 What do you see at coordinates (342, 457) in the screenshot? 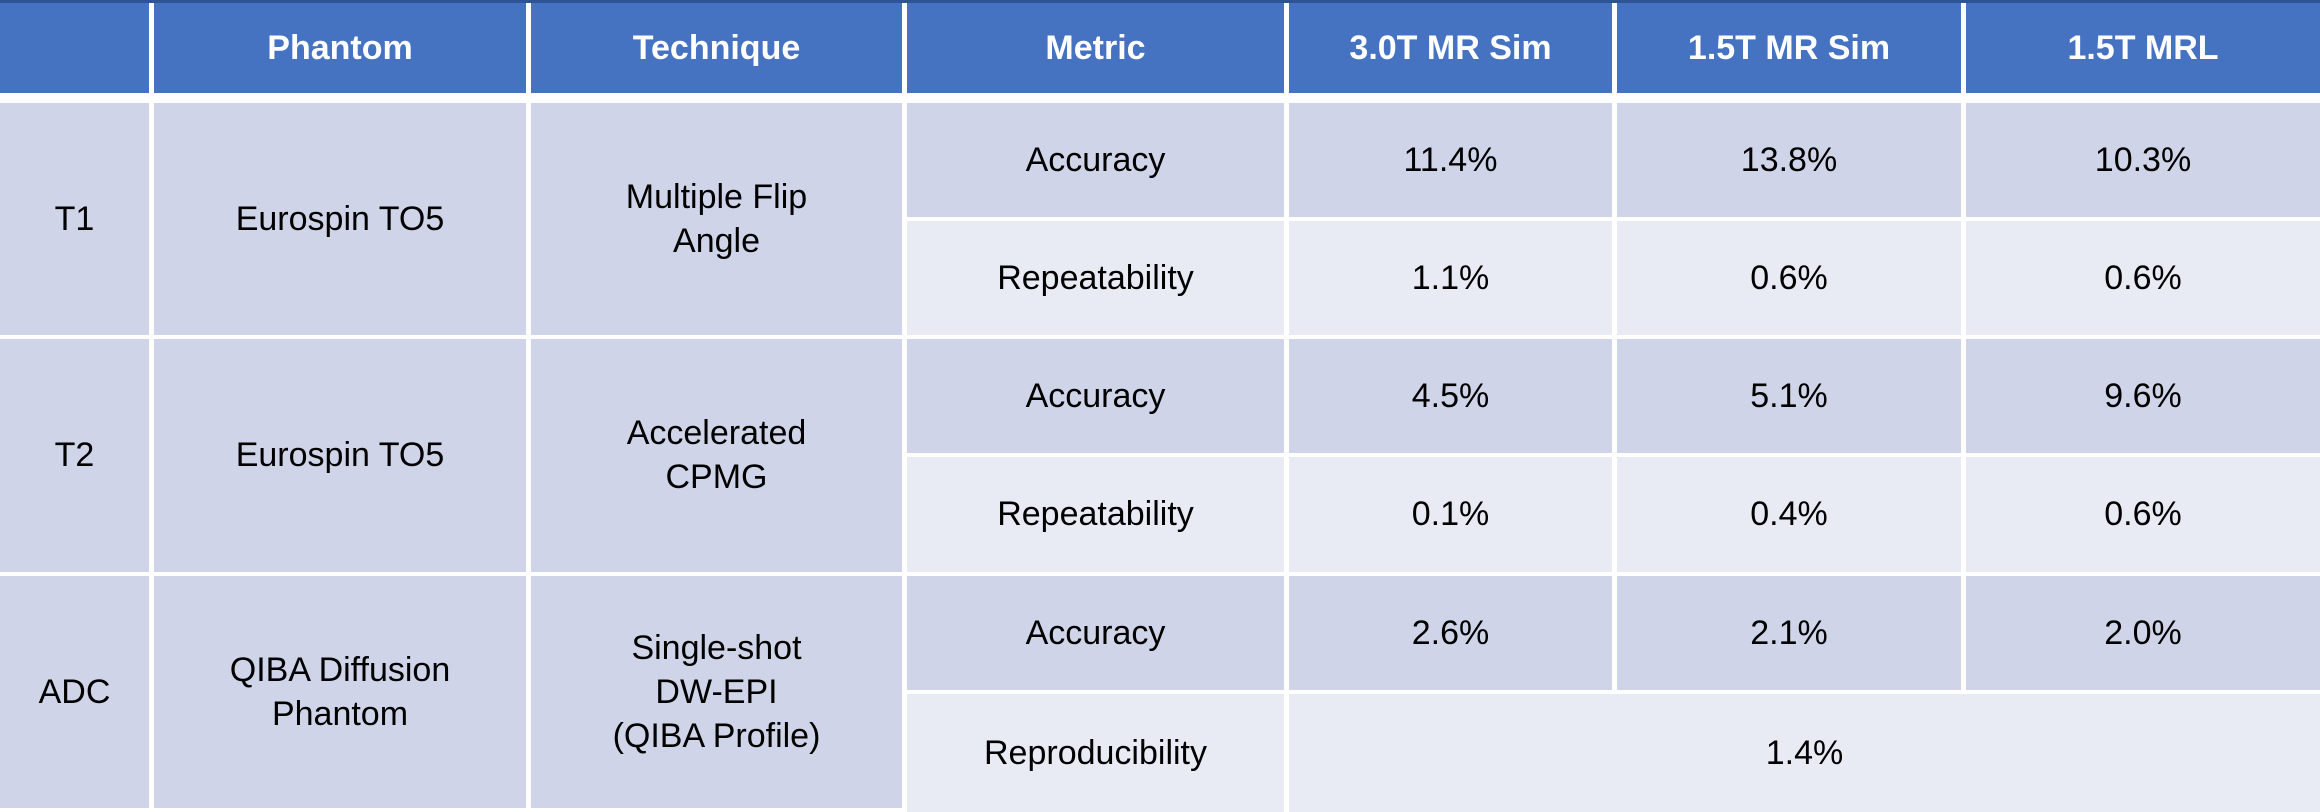
I see `phantom-cell-t2: Eurospin TO5` at bounding box center [342, 457].